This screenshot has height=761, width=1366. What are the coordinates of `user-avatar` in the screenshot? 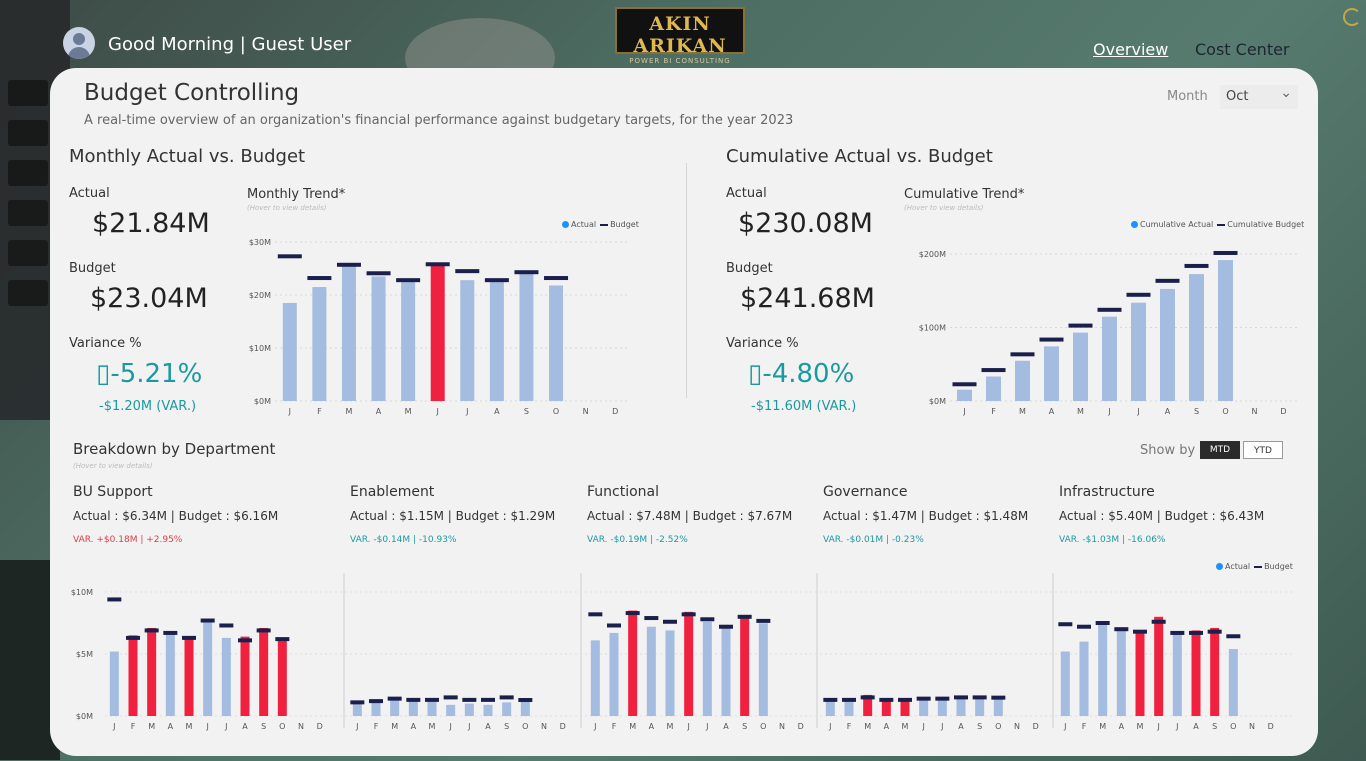 It's located at (79, 43).